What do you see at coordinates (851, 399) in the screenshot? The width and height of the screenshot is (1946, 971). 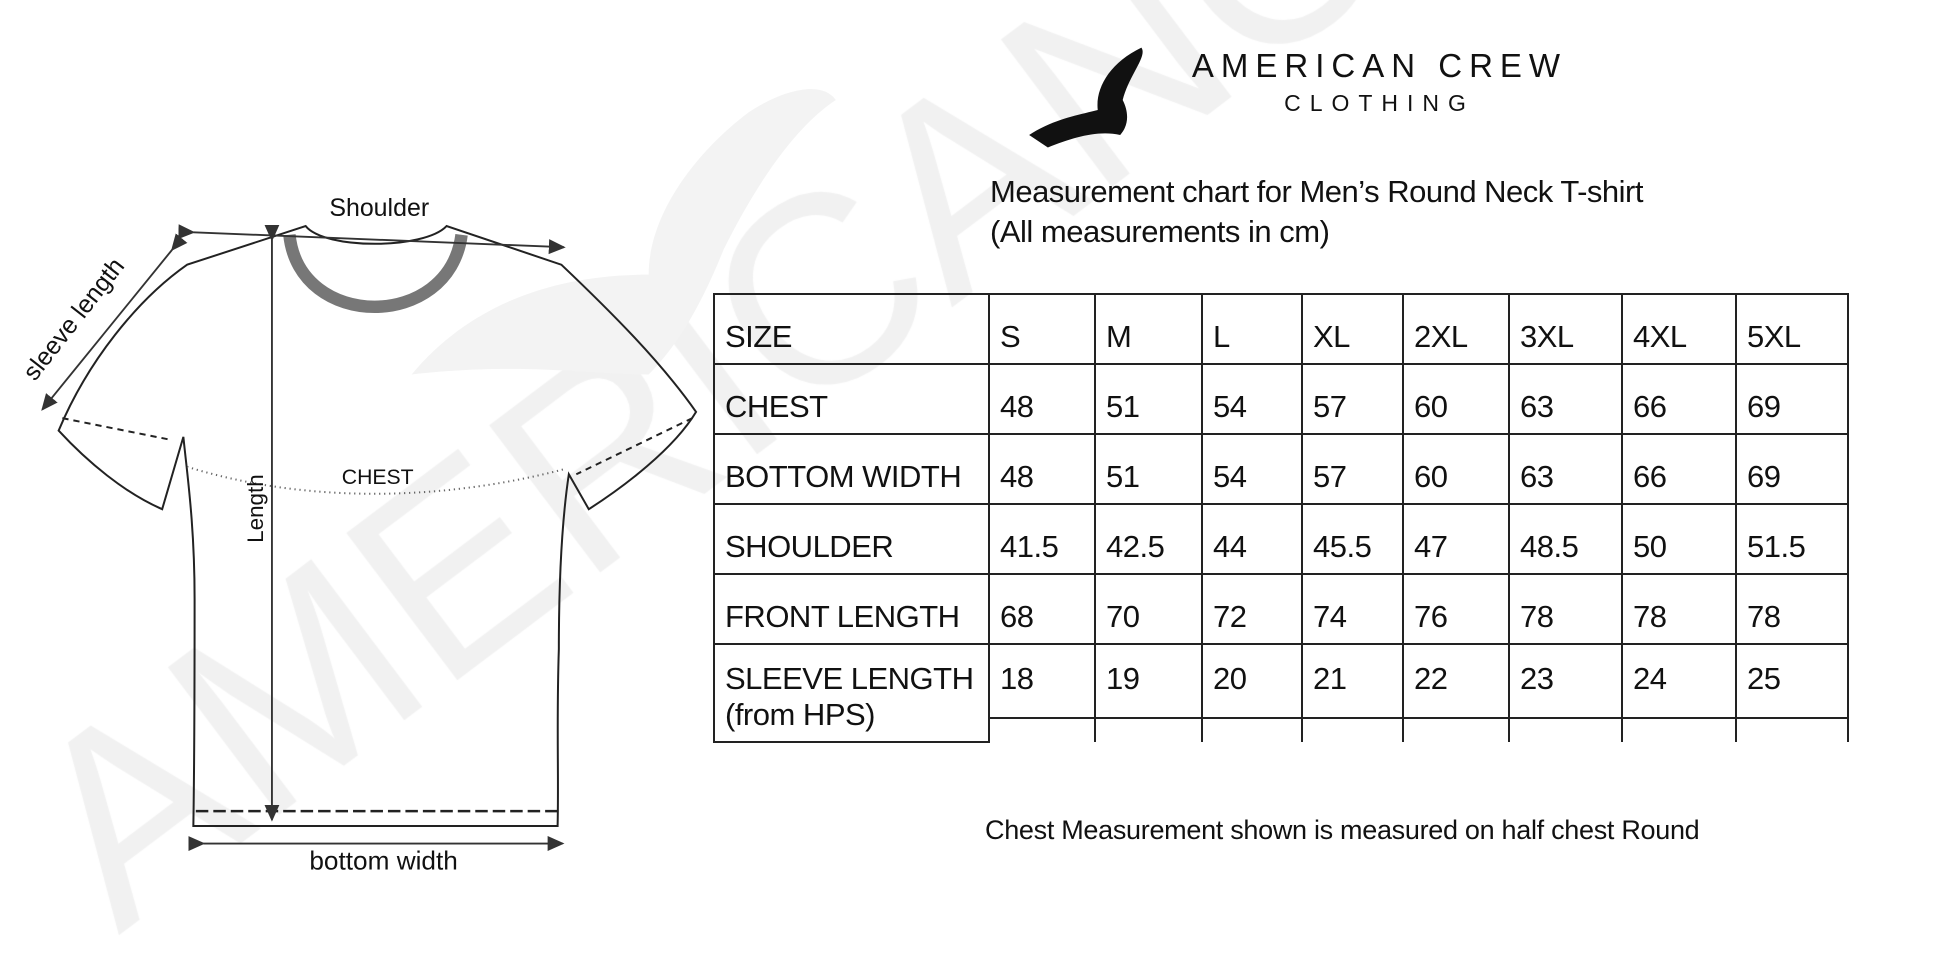 I see `row-label: CHEST` at bounding box center [851, 399].